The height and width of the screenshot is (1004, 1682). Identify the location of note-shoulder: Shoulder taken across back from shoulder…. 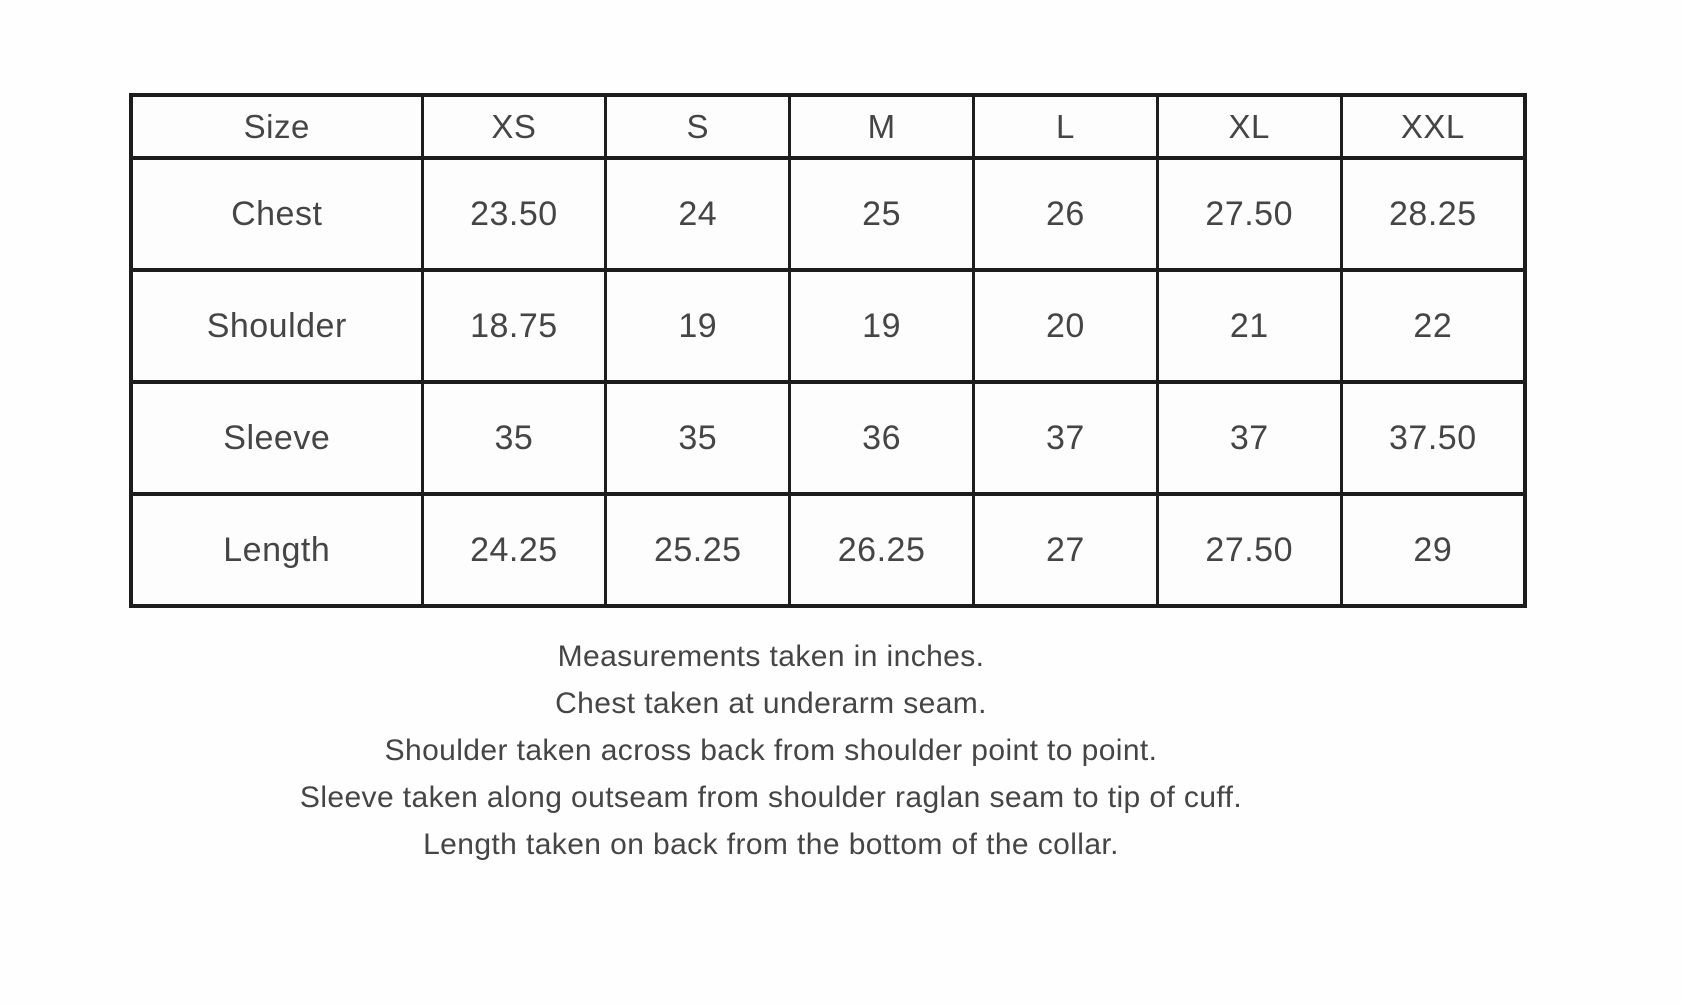
(771, 750).